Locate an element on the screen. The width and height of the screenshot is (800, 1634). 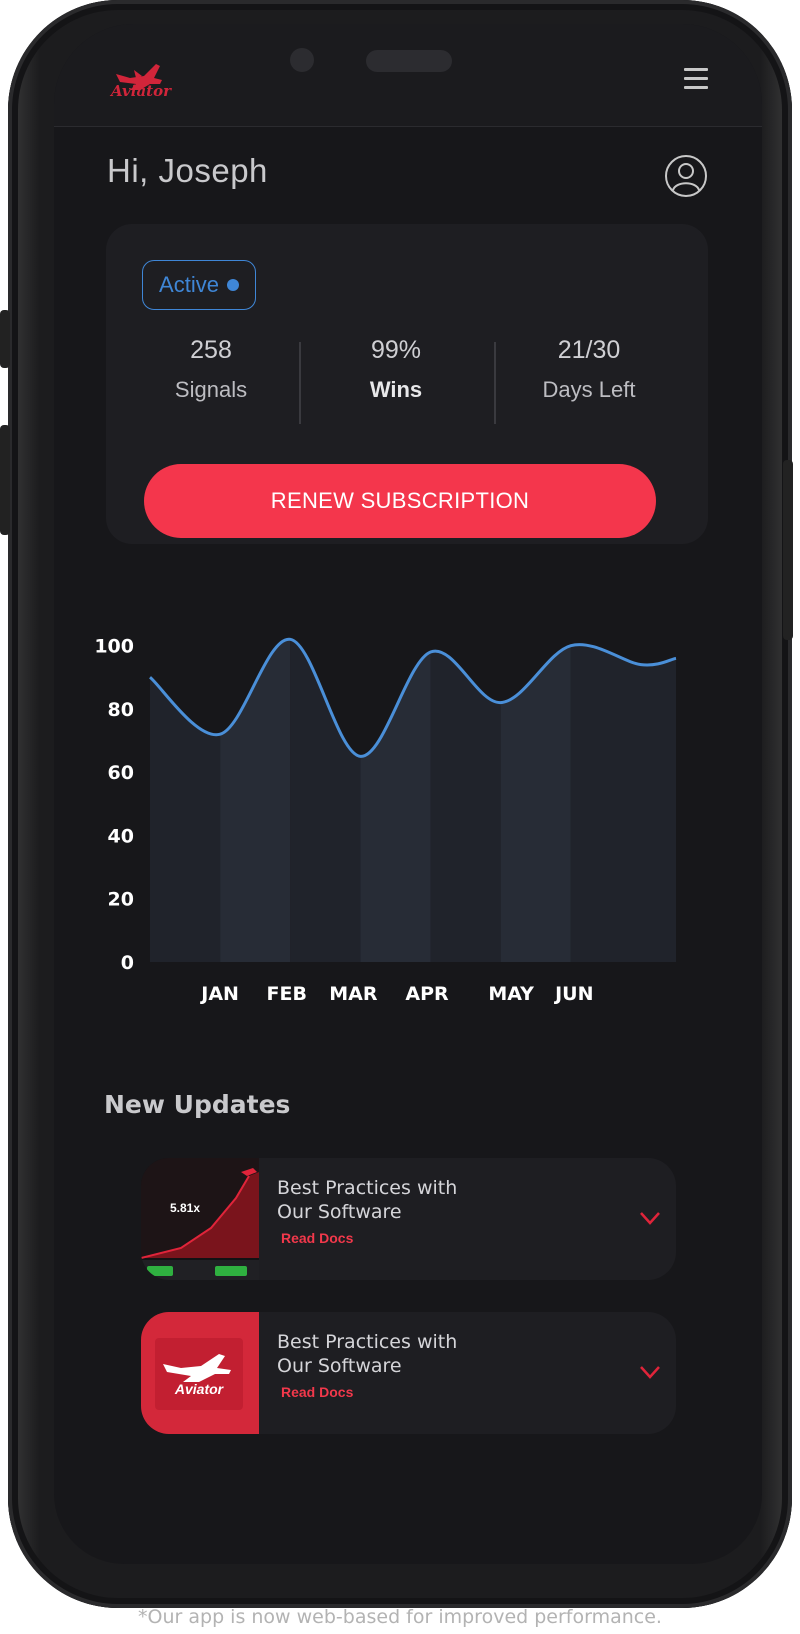
stat-label: Signals is located at coordinates (211, 389).